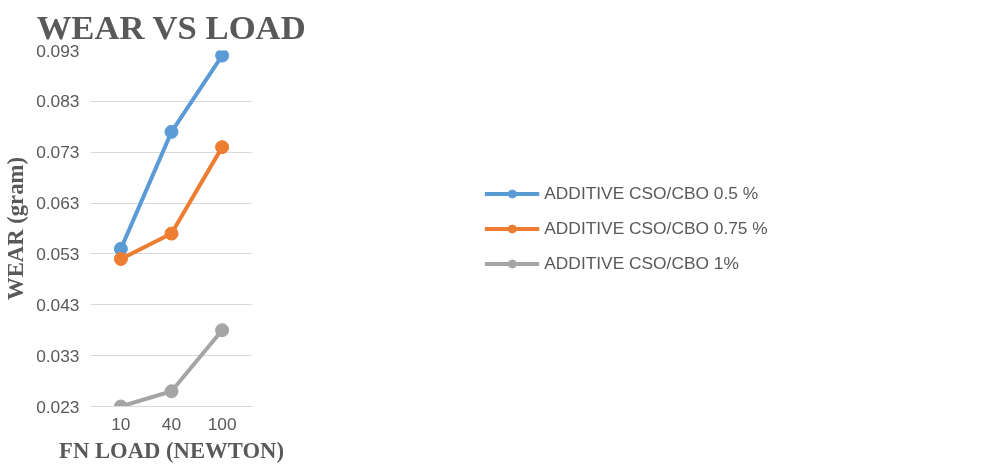 This screenshot has height=471, width=1006. What do you see at coordinates (651, 193) in the screenshot?
I see `legend-label: ADDITIVE CSO/CBO 0.5 %` at bounding box center [651, 193].